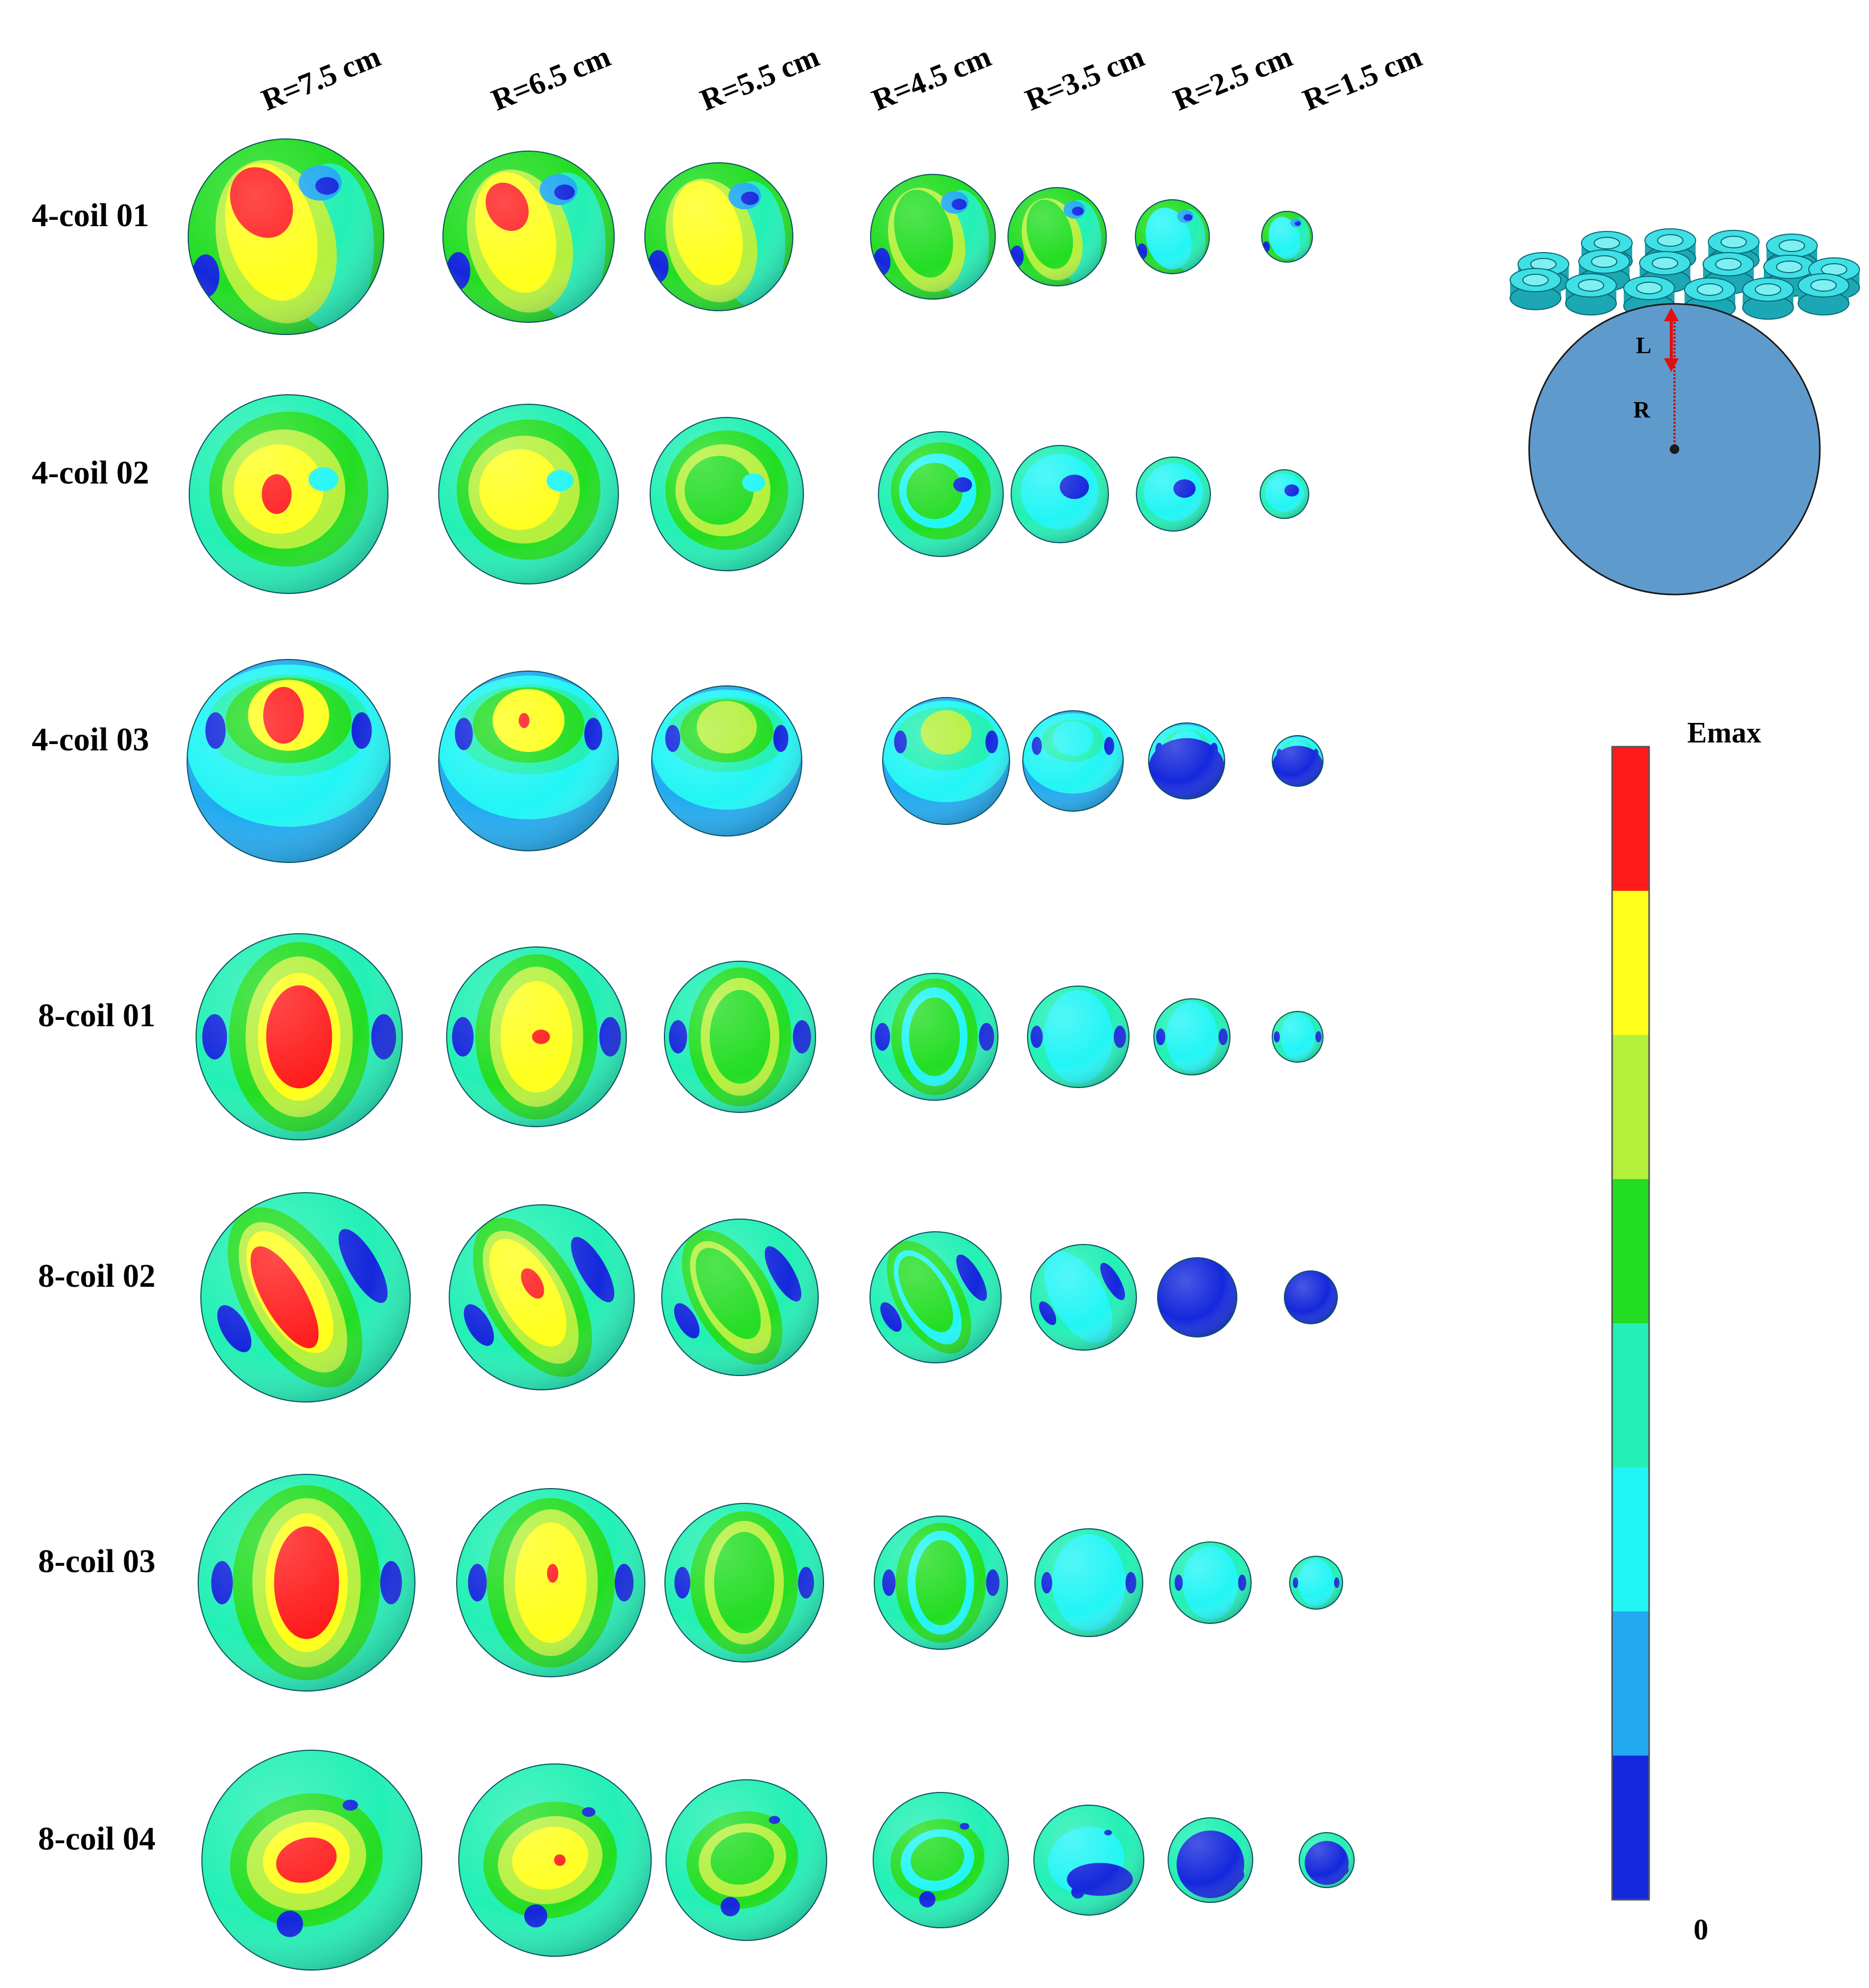 The width and height of the screenshot is (1869, 1988). What do you see at coordinates (1083, 1298) in the screenshot?
I see `field-sphere-r5-c5` at bounding box center [1083, 1298].